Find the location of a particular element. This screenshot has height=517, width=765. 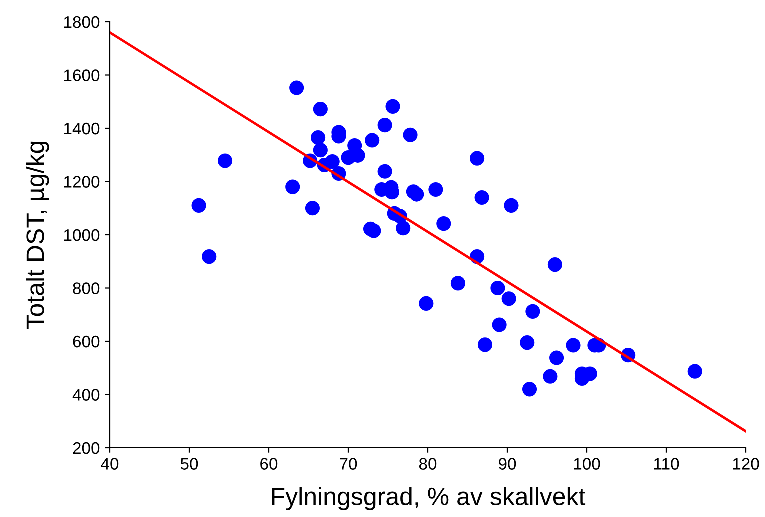

x-axis-title: Fylningsgrad, % av skallvekt is located at coordinates (429, 498).